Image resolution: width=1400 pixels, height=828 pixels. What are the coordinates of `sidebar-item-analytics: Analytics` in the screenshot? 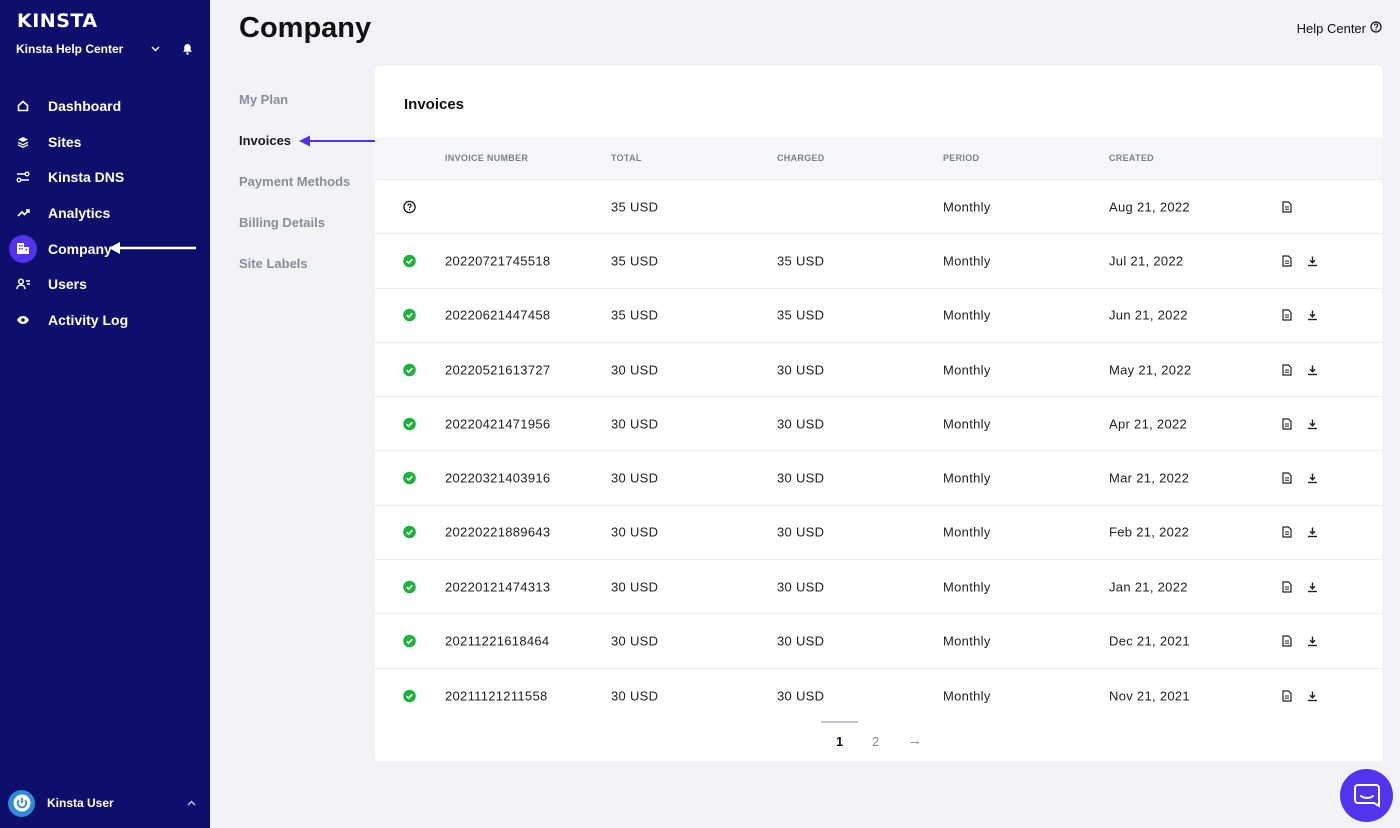 It's located at (105, 213).